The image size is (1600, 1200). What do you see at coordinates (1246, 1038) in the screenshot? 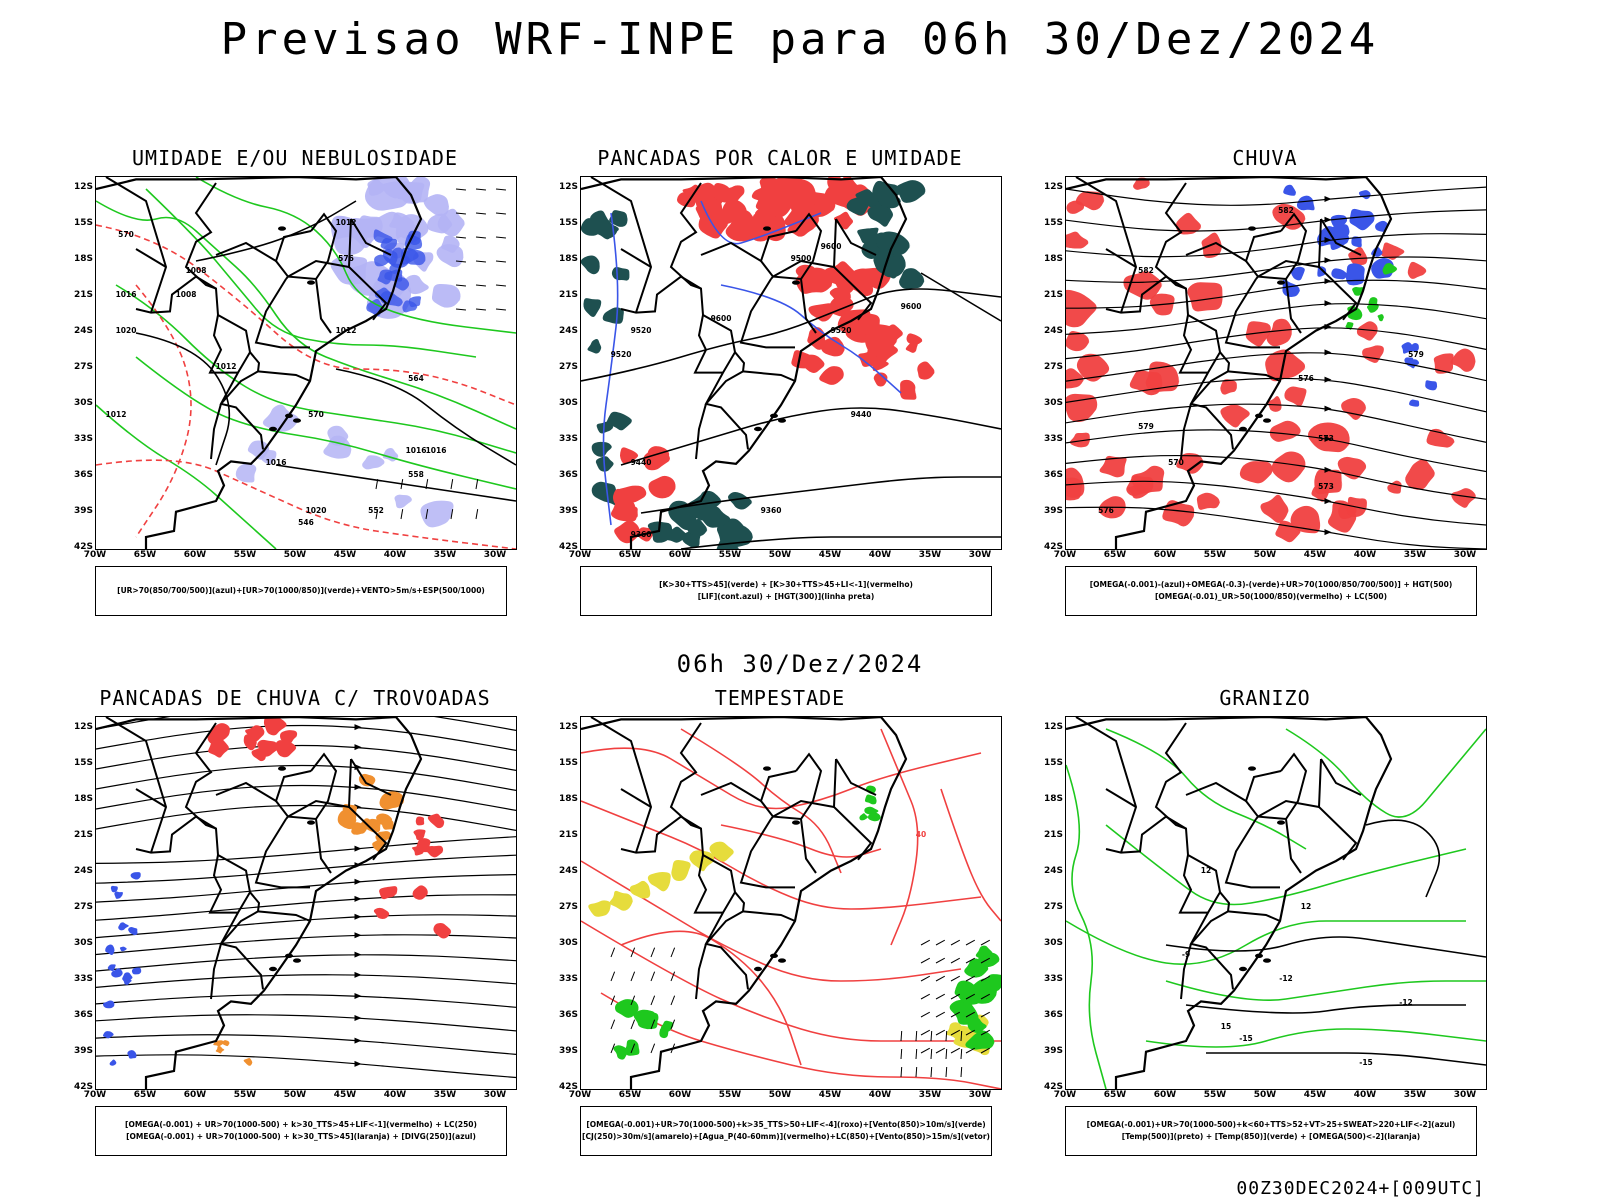
I see `contour-label: -15` at bounding box center [1246, 1038].